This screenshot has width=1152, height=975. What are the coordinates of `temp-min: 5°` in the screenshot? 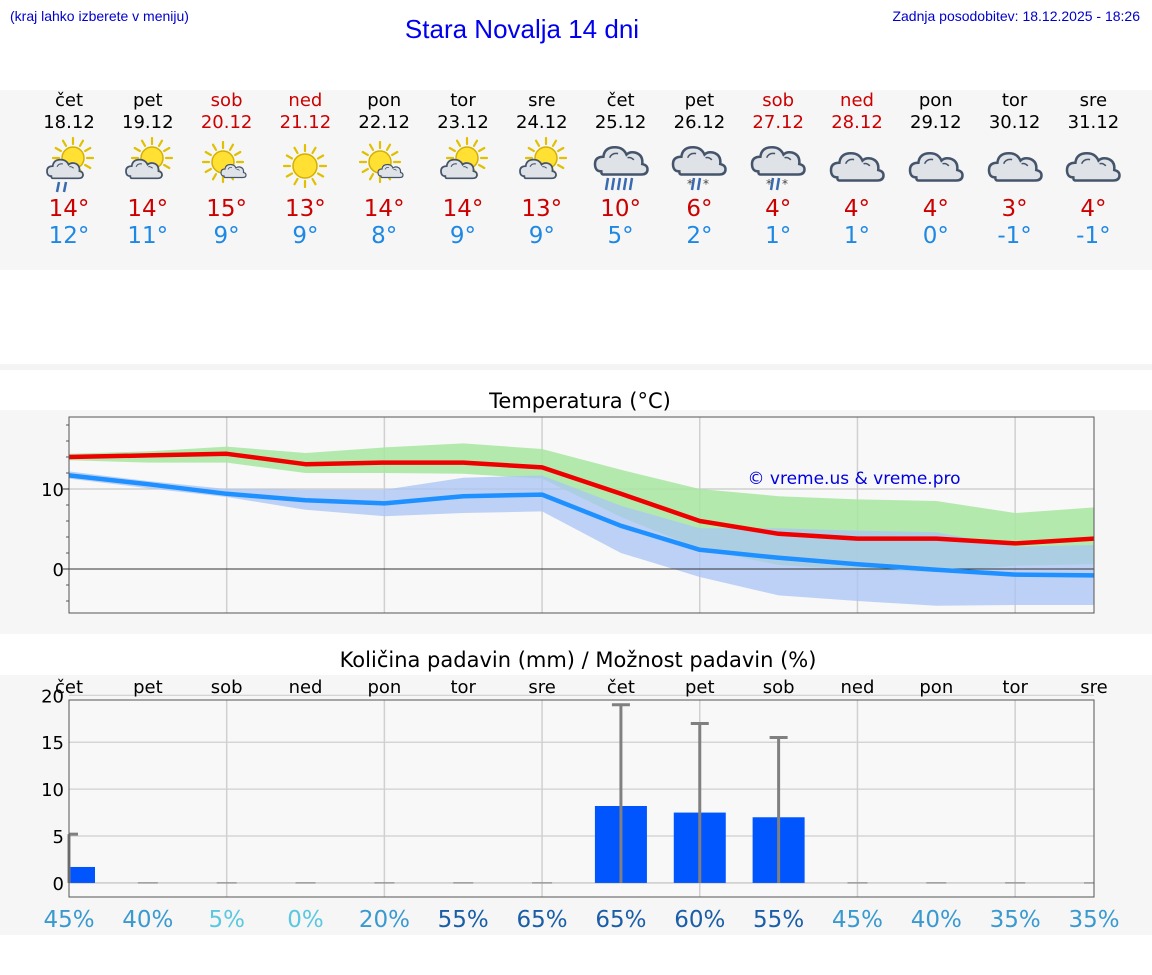 It's located at (620, 236).